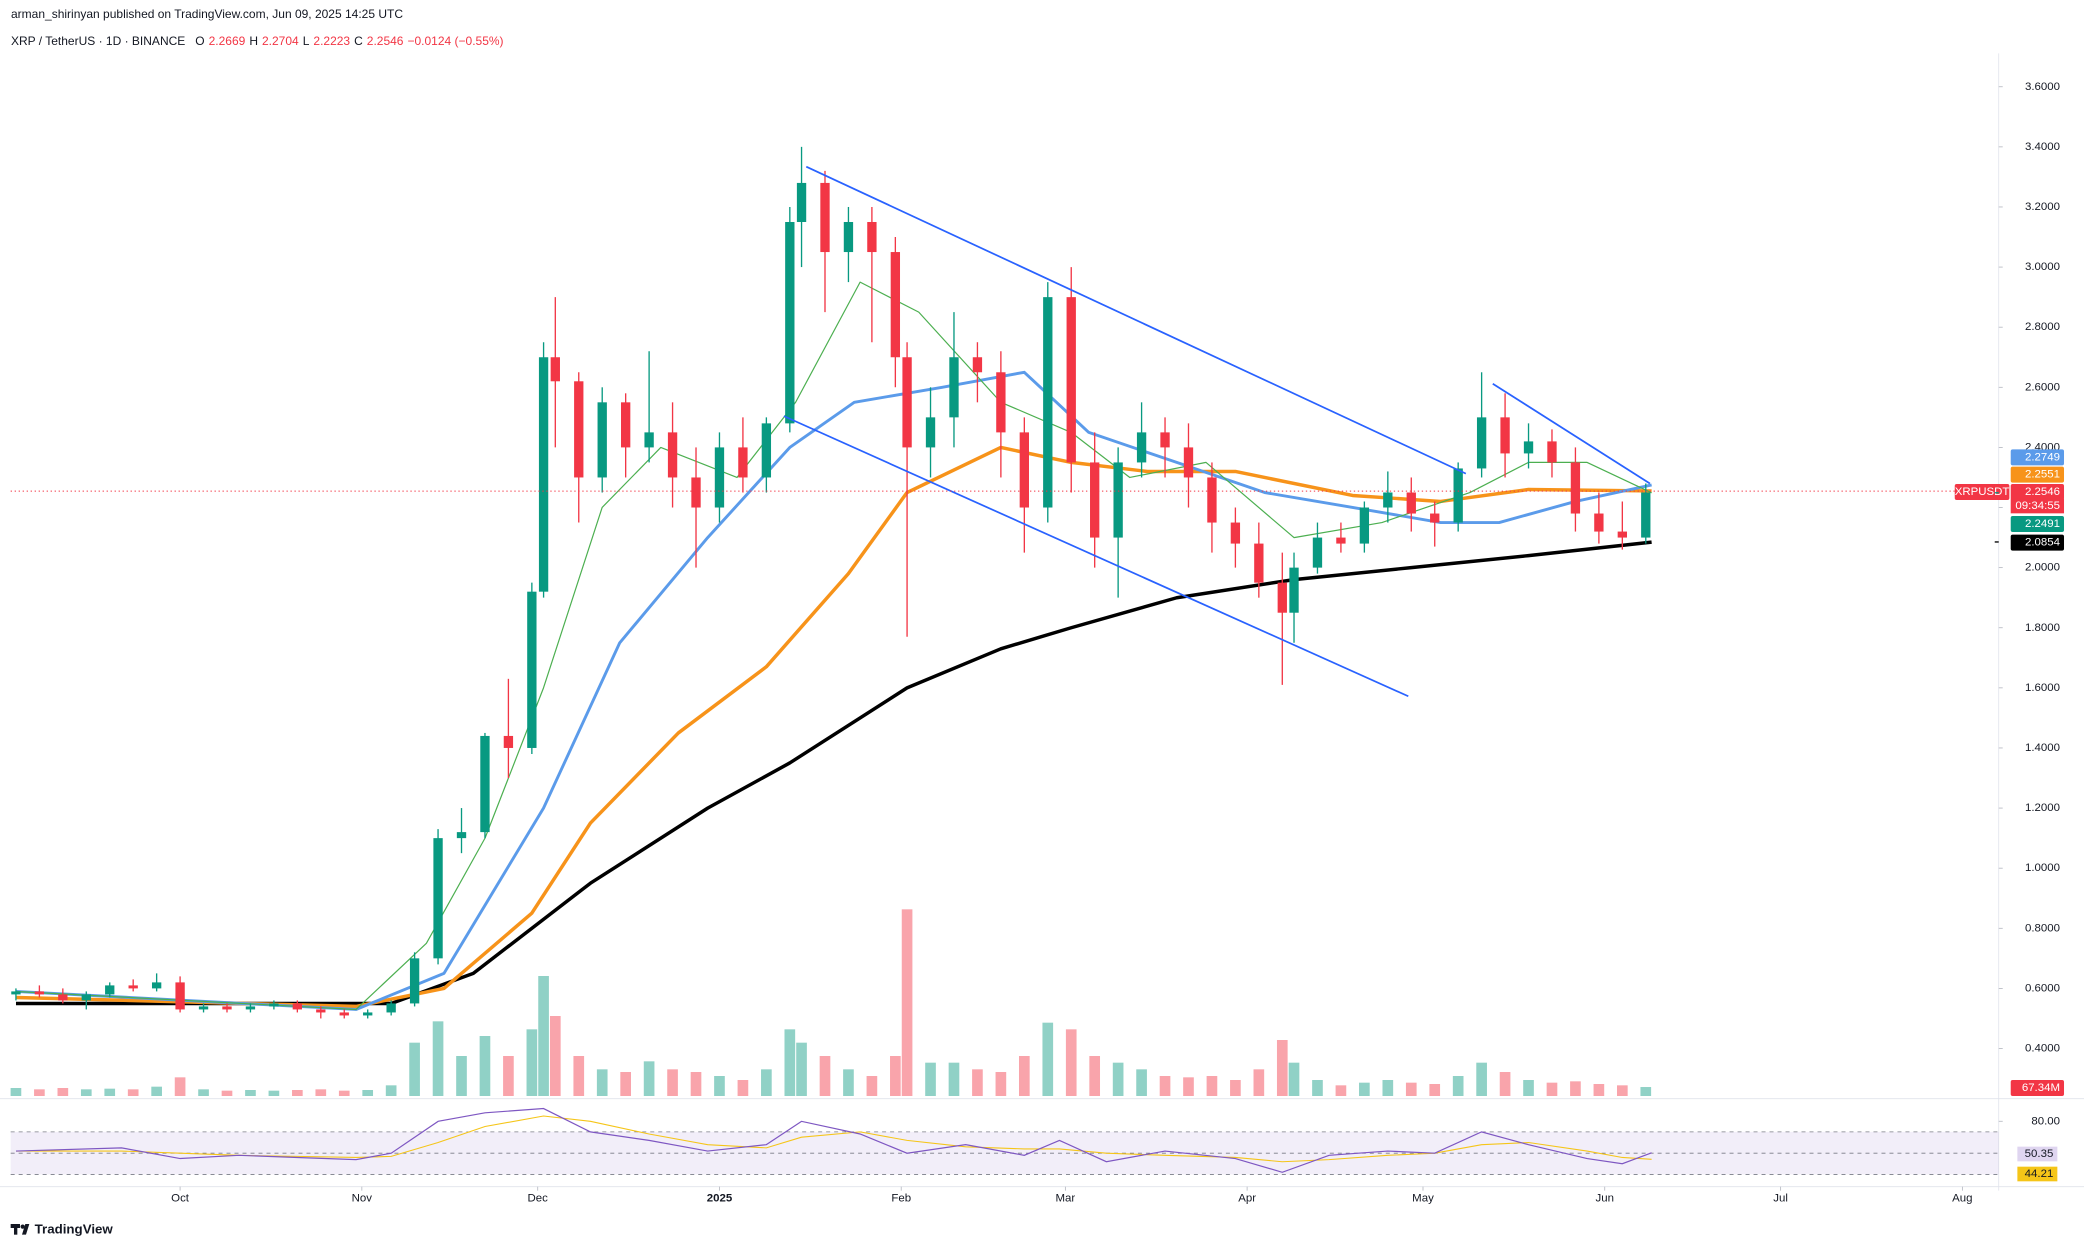 This screenshot has width=2084, height=1244. What do you see at coordinates (362, 1199) in the screenshot?
I see `x-tick-label: Nov` at bounding box center [362, 1199].